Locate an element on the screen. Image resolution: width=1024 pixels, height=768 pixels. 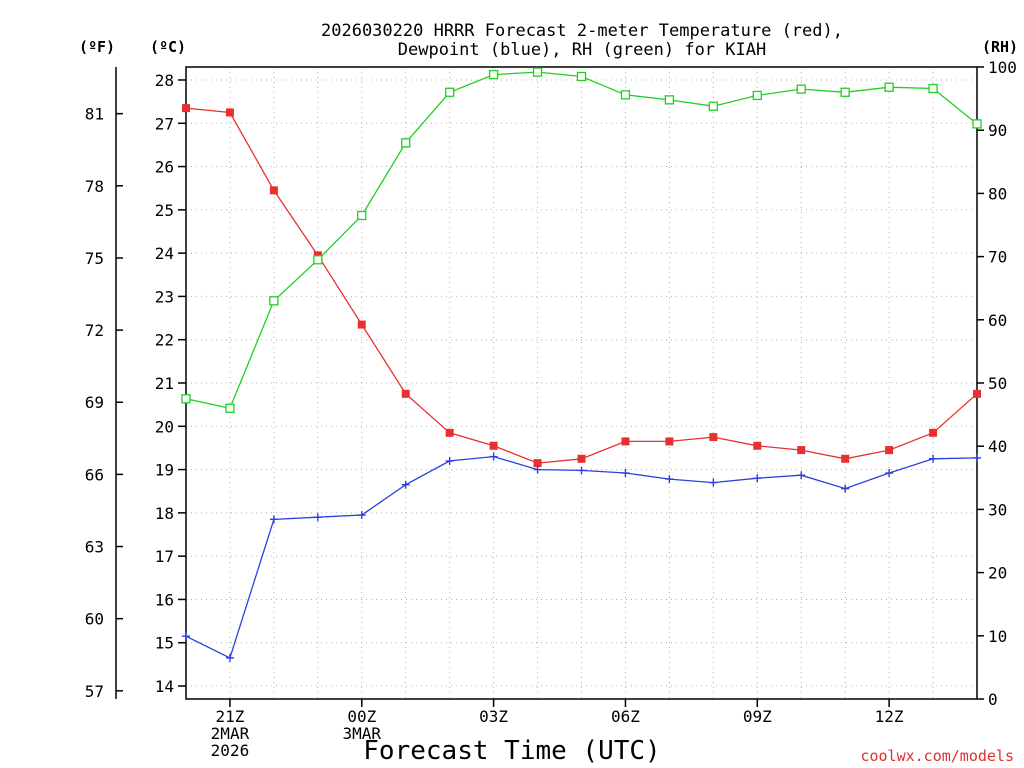
celsius-tick-label: 24 is located at coordinates (164, 253).